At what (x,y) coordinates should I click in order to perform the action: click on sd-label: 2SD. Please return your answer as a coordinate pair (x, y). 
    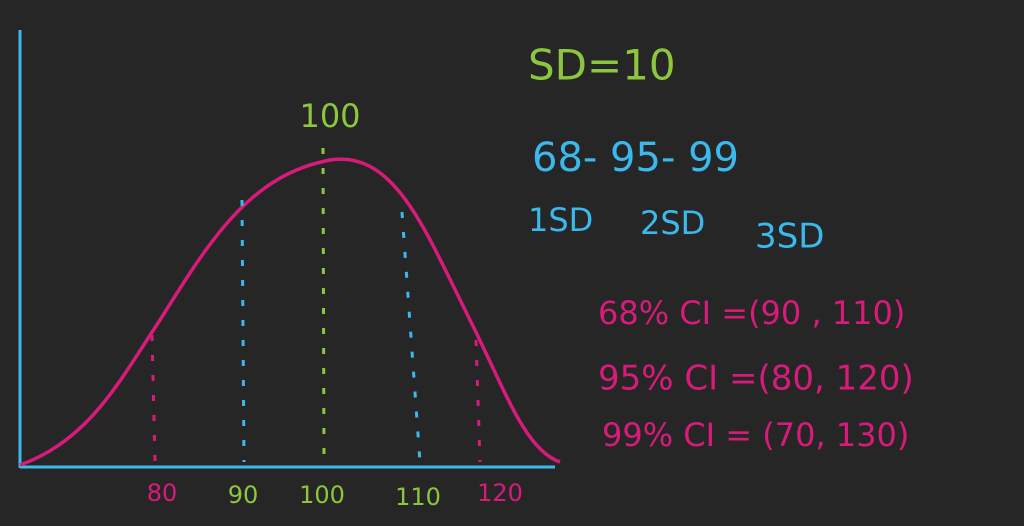
    Looking at the image, I should click on (672, 223).